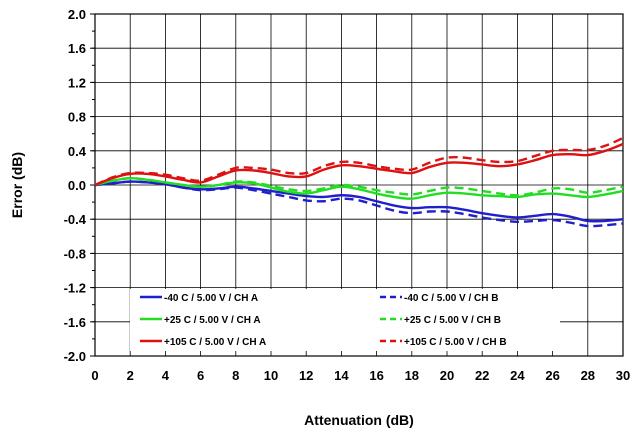 This screenshot has height=434, width=634. I want to click on legend-label-6: +105 C / 5.00 V / CH B, so click(455, 342).